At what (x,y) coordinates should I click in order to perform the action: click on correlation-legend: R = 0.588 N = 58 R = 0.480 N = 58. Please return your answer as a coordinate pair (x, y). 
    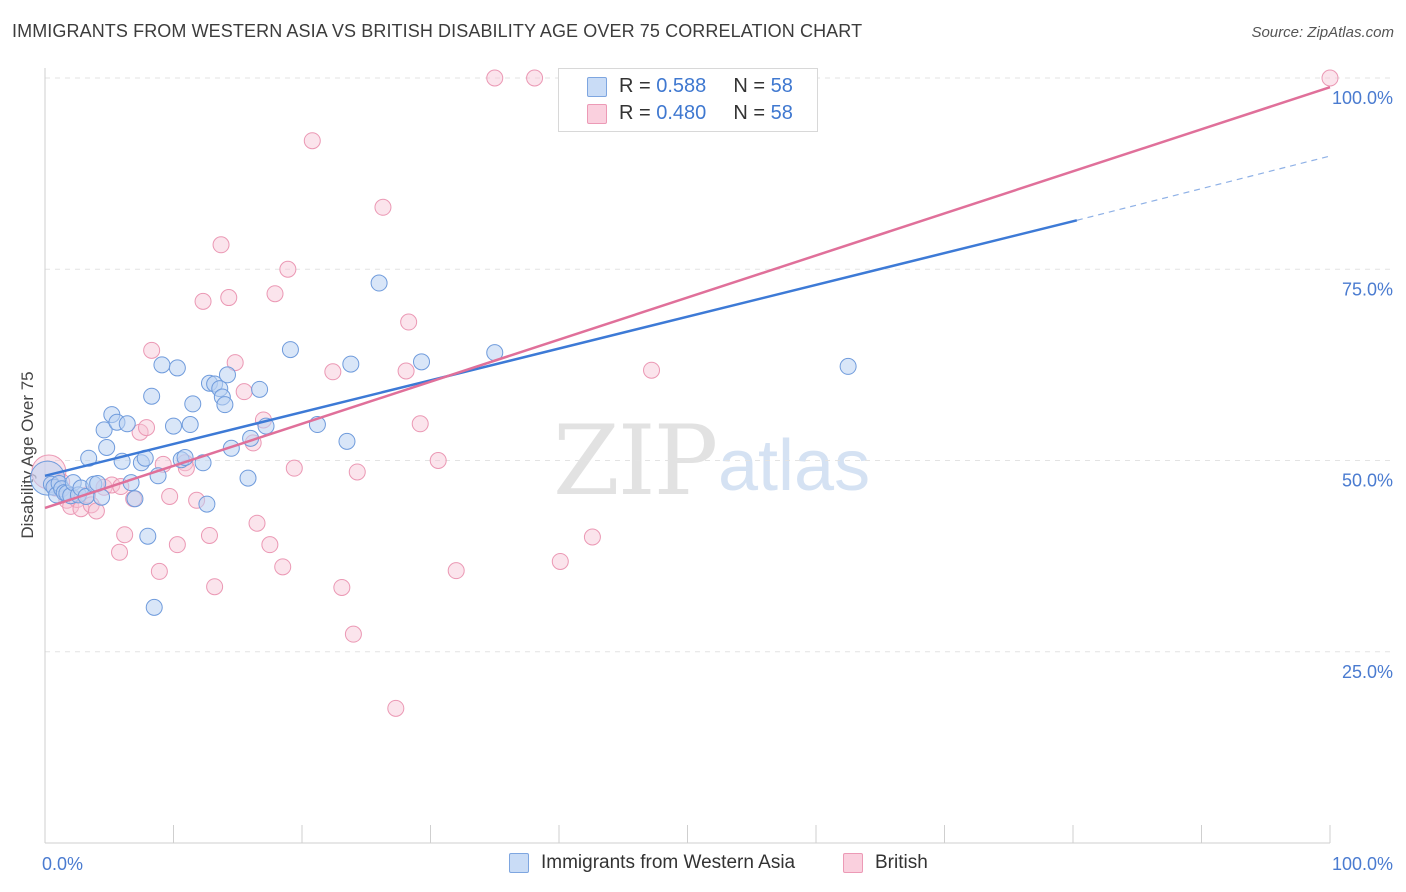
    Looking at the image, I should click on (688, 100).